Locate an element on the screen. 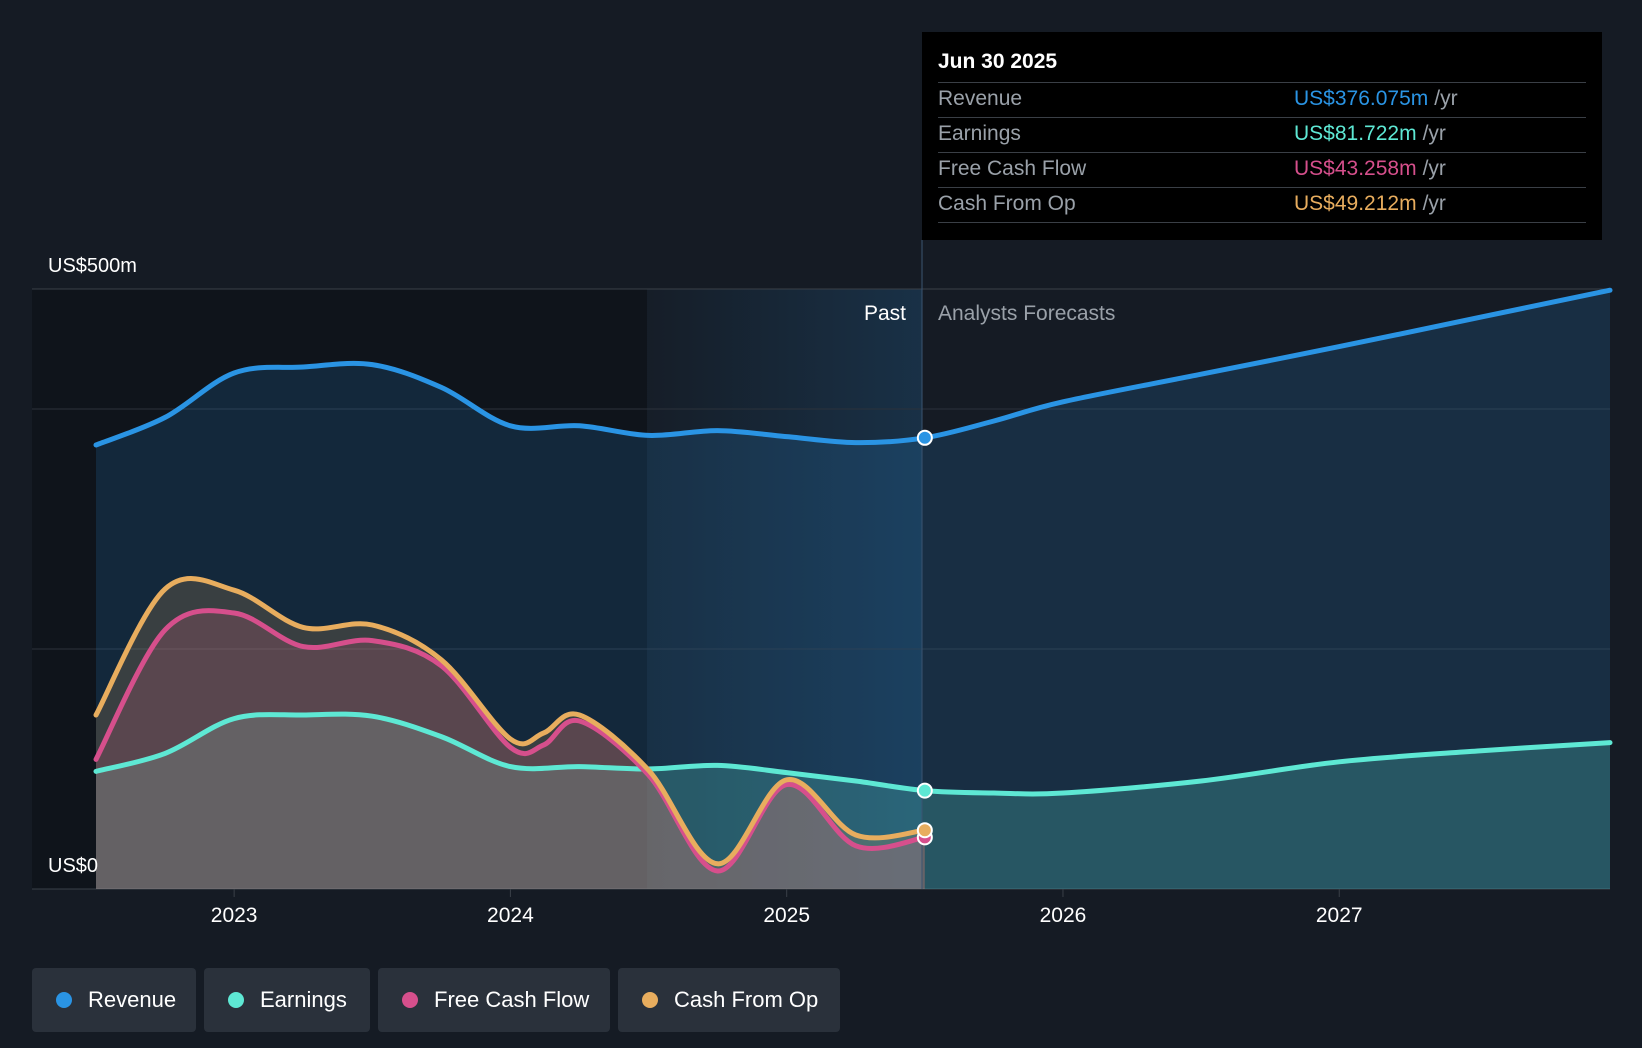 This screenshot has height=1048, width=1642. legend-label: Free Cash Flow is located at coordinates (512, 999).